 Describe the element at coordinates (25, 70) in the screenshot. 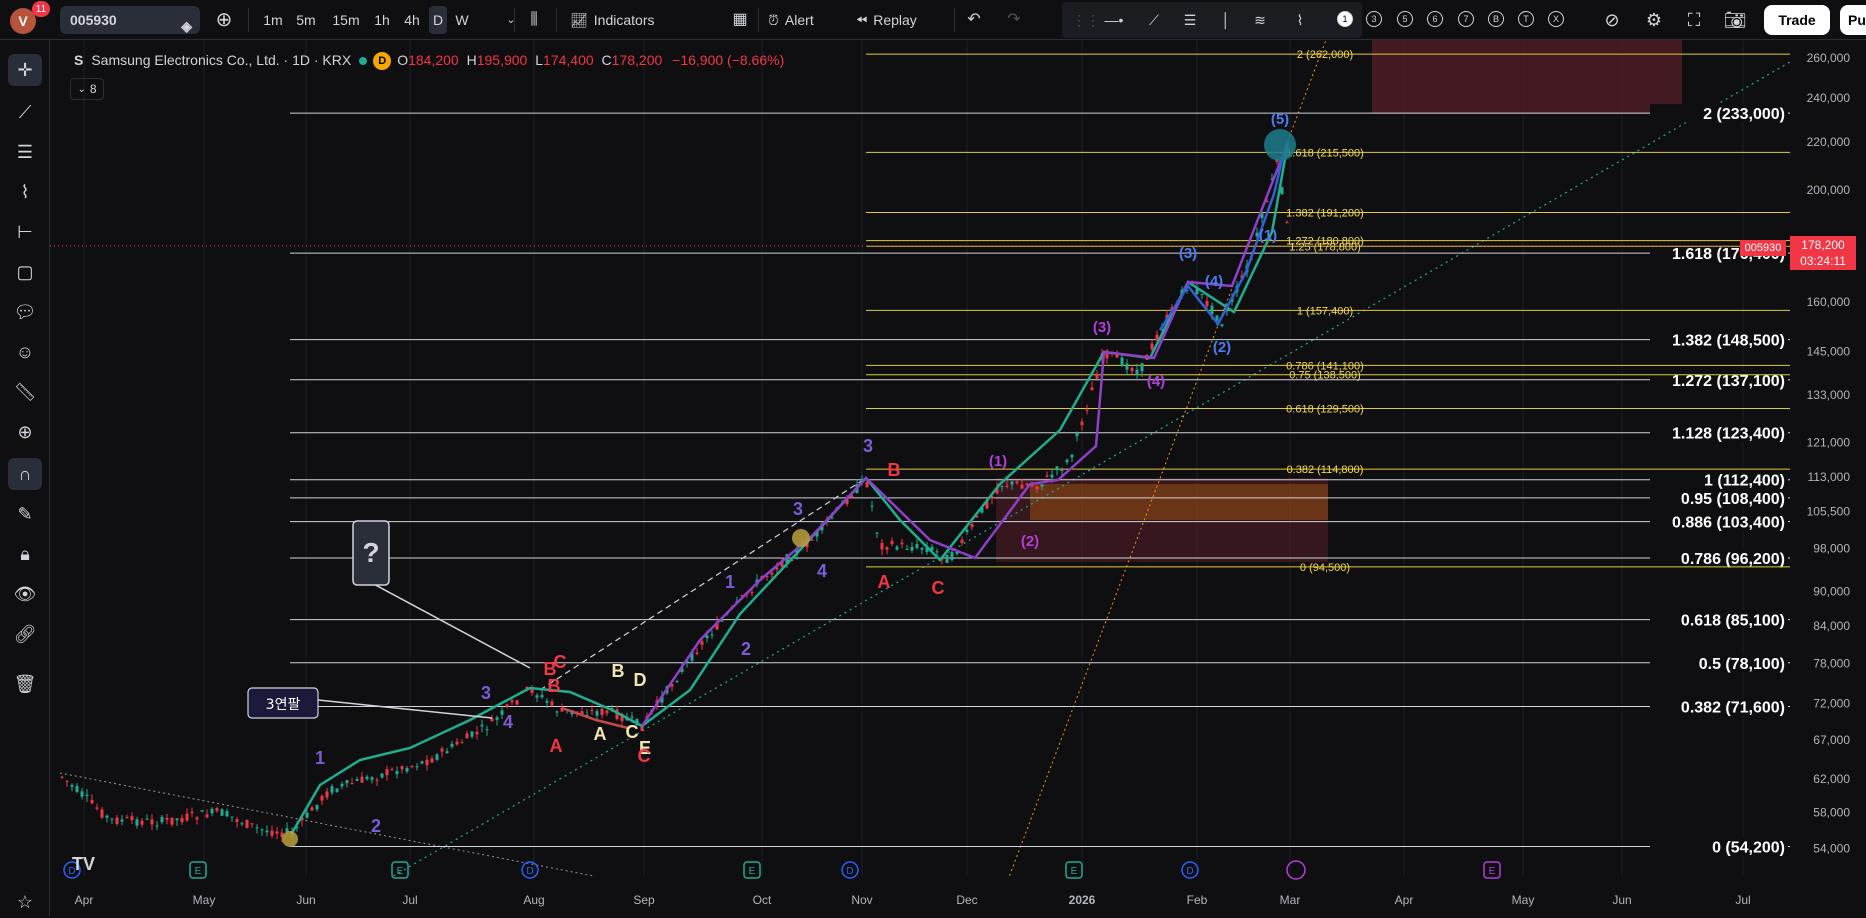

I see `crosshair-icon: ✛` at that location.